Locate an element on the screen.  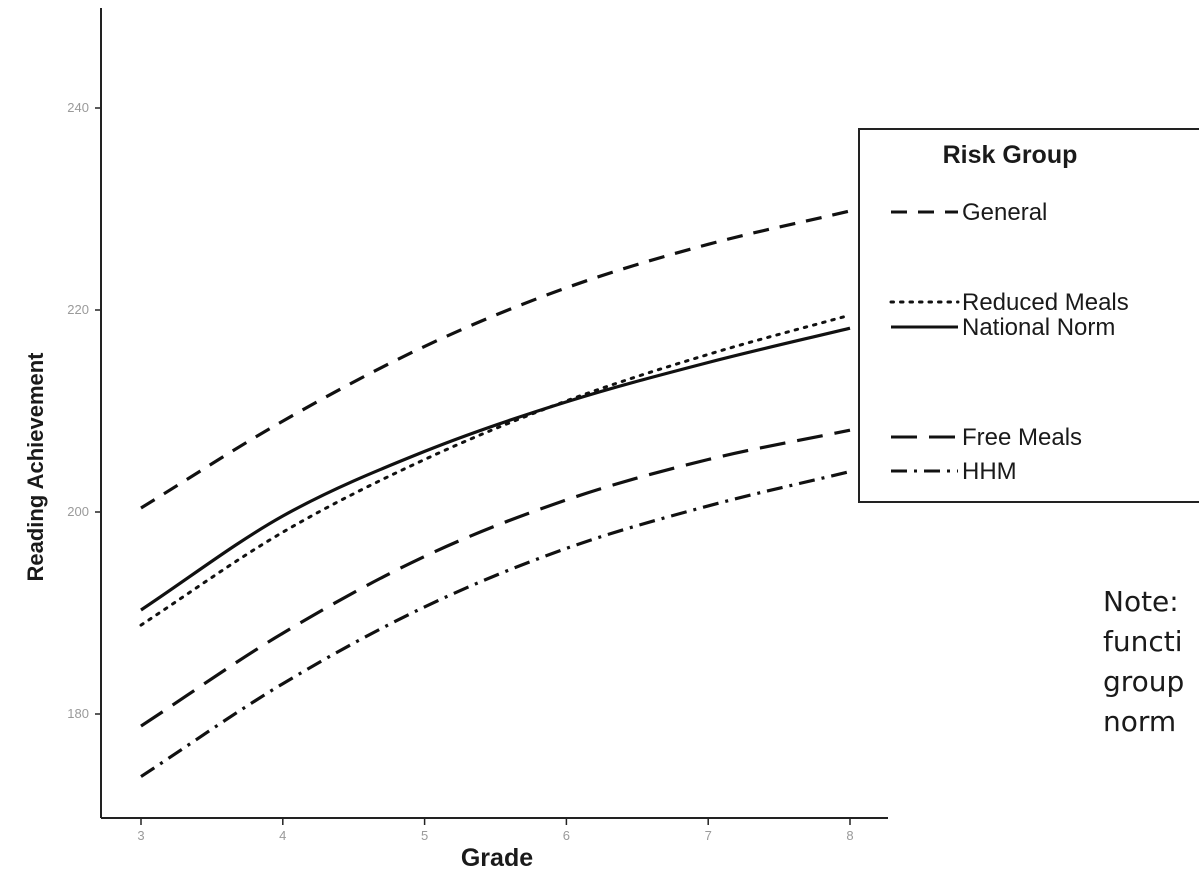
legend-label: Reduced Meals is located at coordinates (1045, 302).